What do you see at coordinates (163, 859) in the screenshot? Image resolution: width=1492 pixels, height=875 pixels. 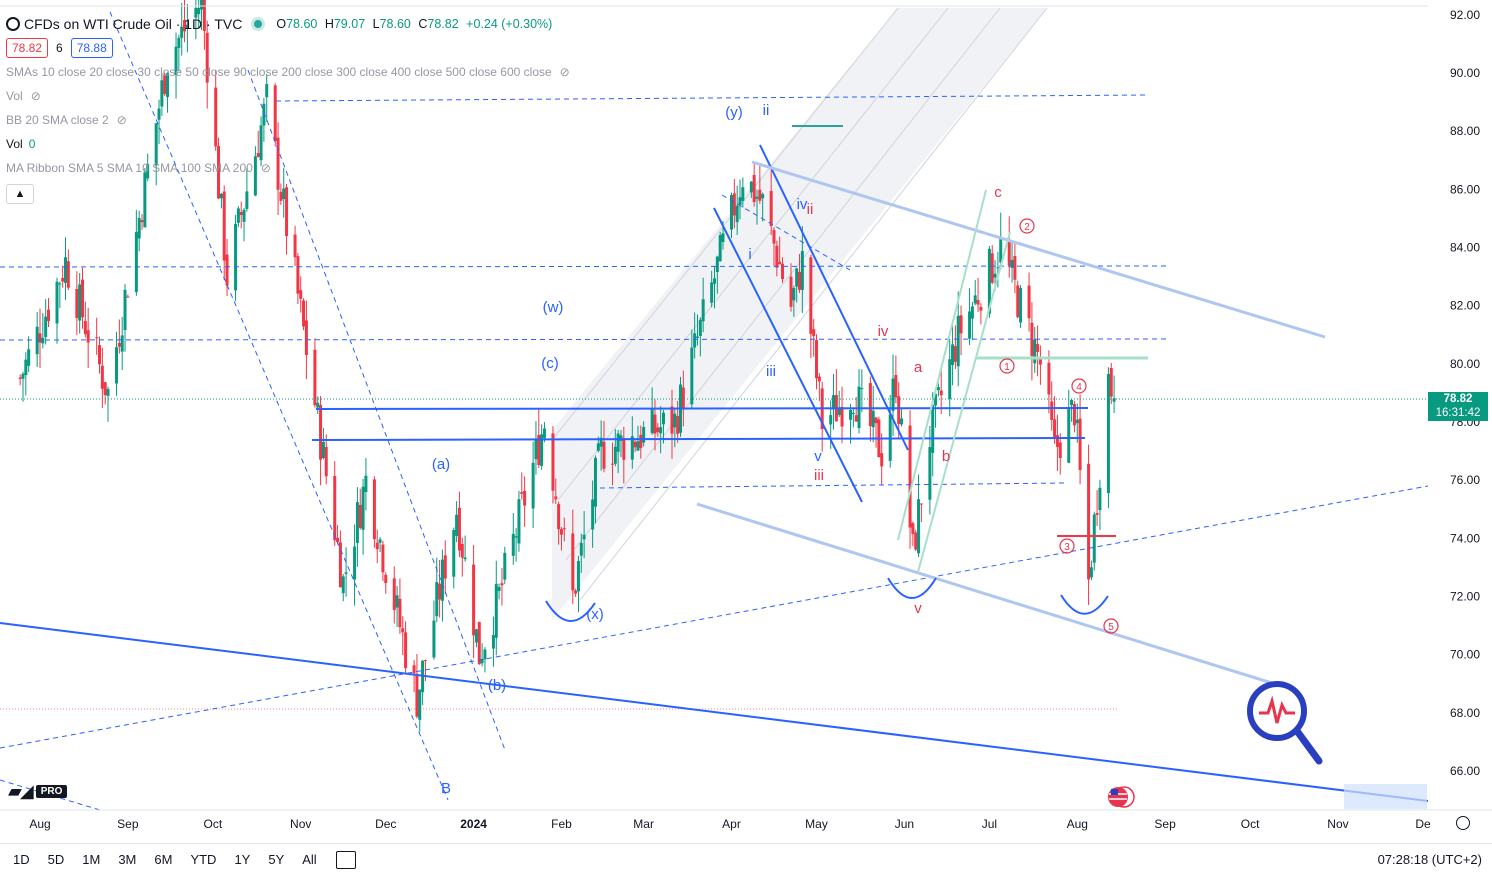 I see `timeframe-6m: 6M` at bounding box center [163, 859].